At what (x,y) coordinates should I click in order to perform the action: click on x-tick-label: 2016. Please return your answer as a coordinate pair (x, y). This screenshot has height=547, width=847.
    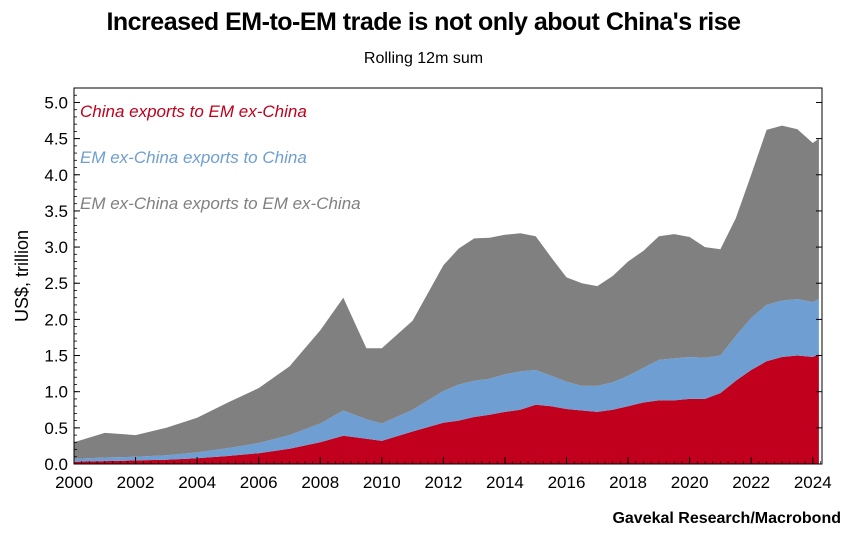
    Looking at the image, I should click on (567, 482).